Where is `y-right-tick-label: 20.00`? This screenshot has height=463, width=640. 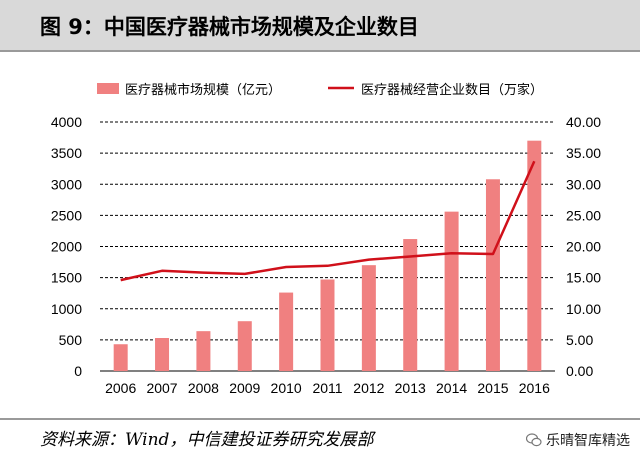 y-right-tick-label: 20.00 is located at coordinates (583, 247).